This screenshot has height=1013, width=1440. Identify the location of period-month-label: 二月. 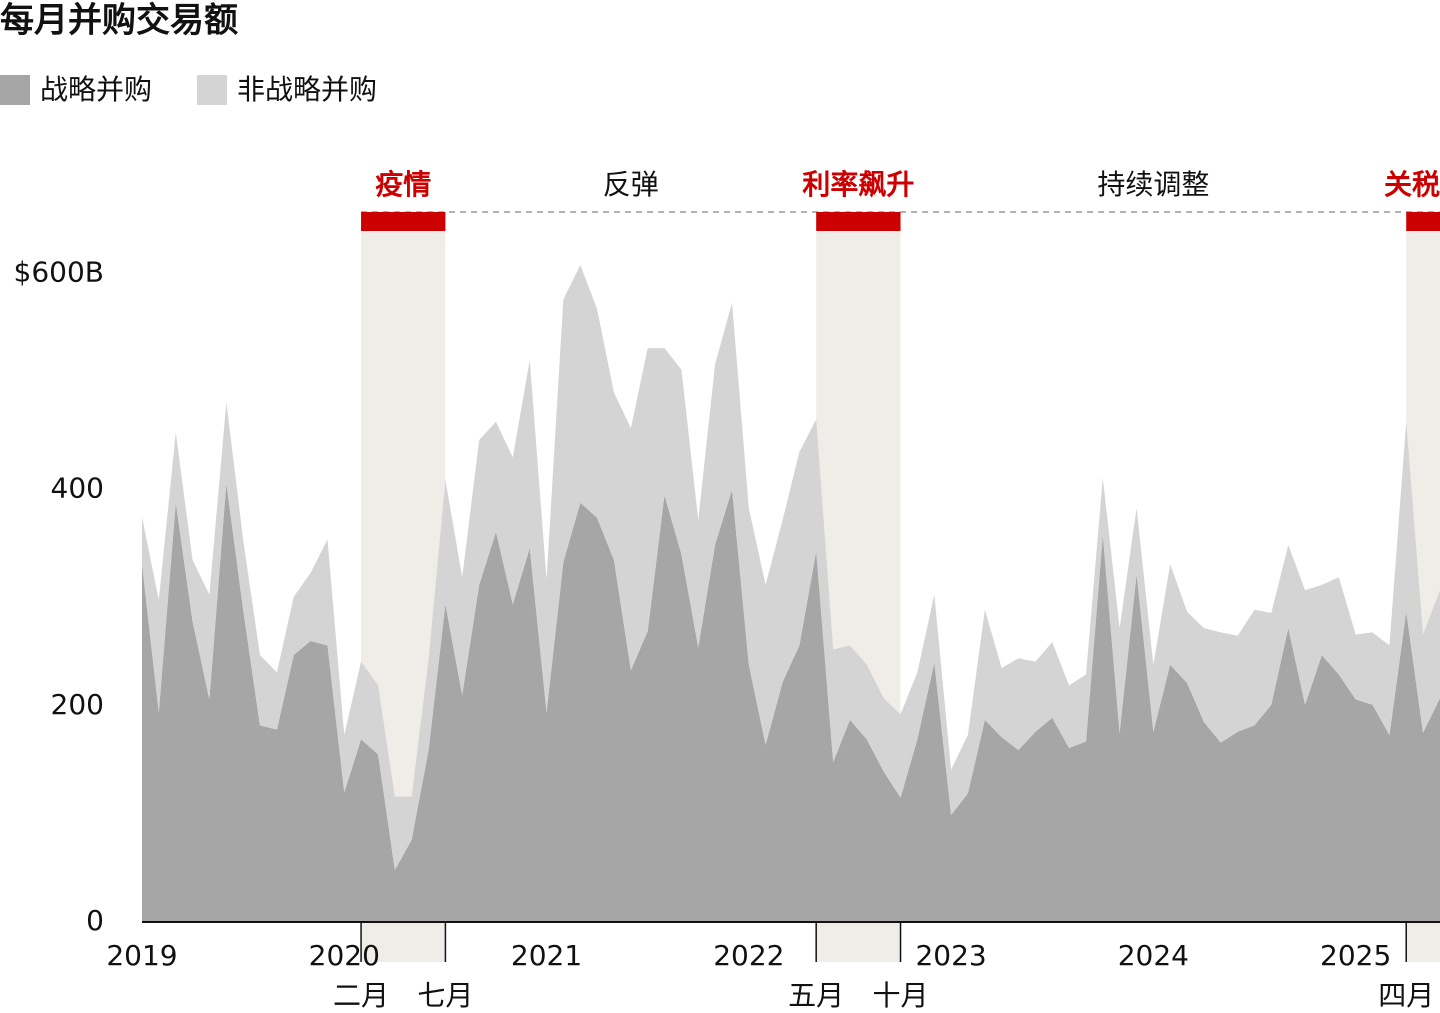
(361, 995).